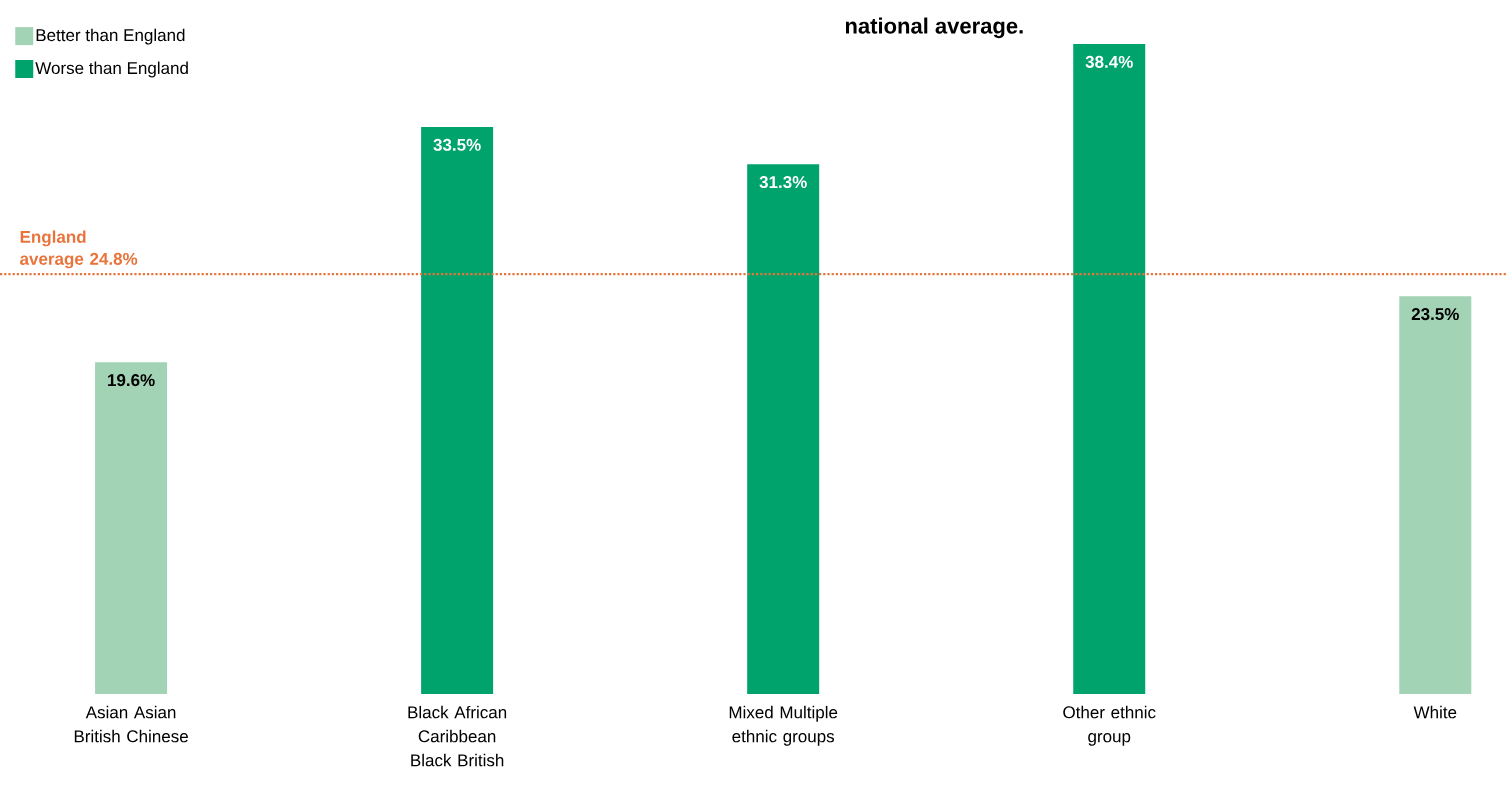 The width and height of the screenshot is (1507, 801). What do you see at coordinates (79, 249) in the screenshot?
I see `ref-line-label: England average 24.8%` at bounding box center [79, 249].